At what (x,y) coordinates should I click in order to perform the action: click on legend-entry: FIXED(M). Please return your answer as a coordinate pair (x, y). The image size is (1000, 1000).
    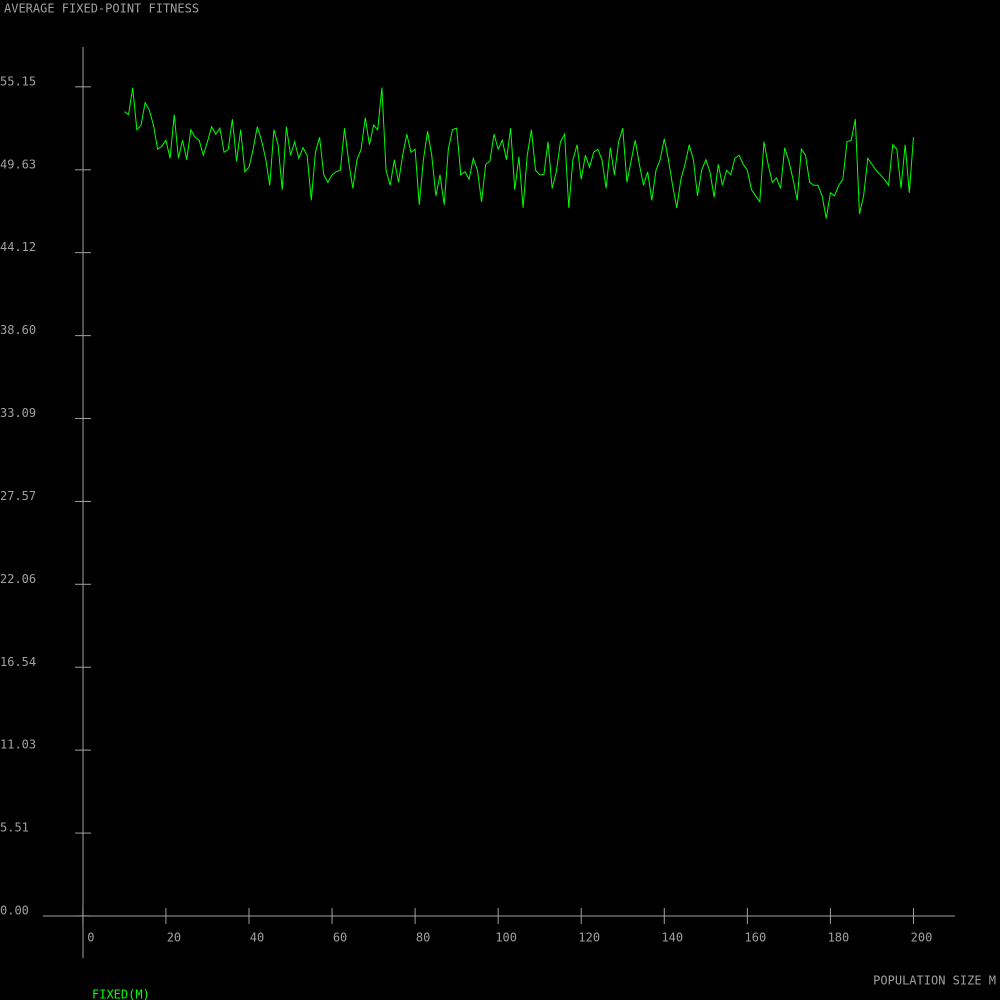
    Looking at the image, I should click on (121, 994).